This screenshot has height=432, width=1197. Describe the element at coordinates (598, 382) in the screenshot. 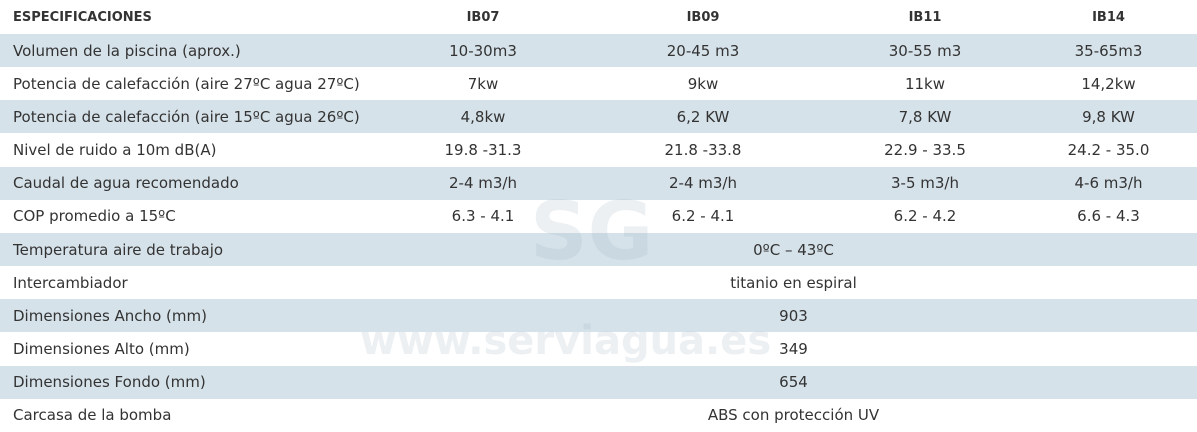

I see `table-row: Dimensiones Fondo (mm) 654` at that location.